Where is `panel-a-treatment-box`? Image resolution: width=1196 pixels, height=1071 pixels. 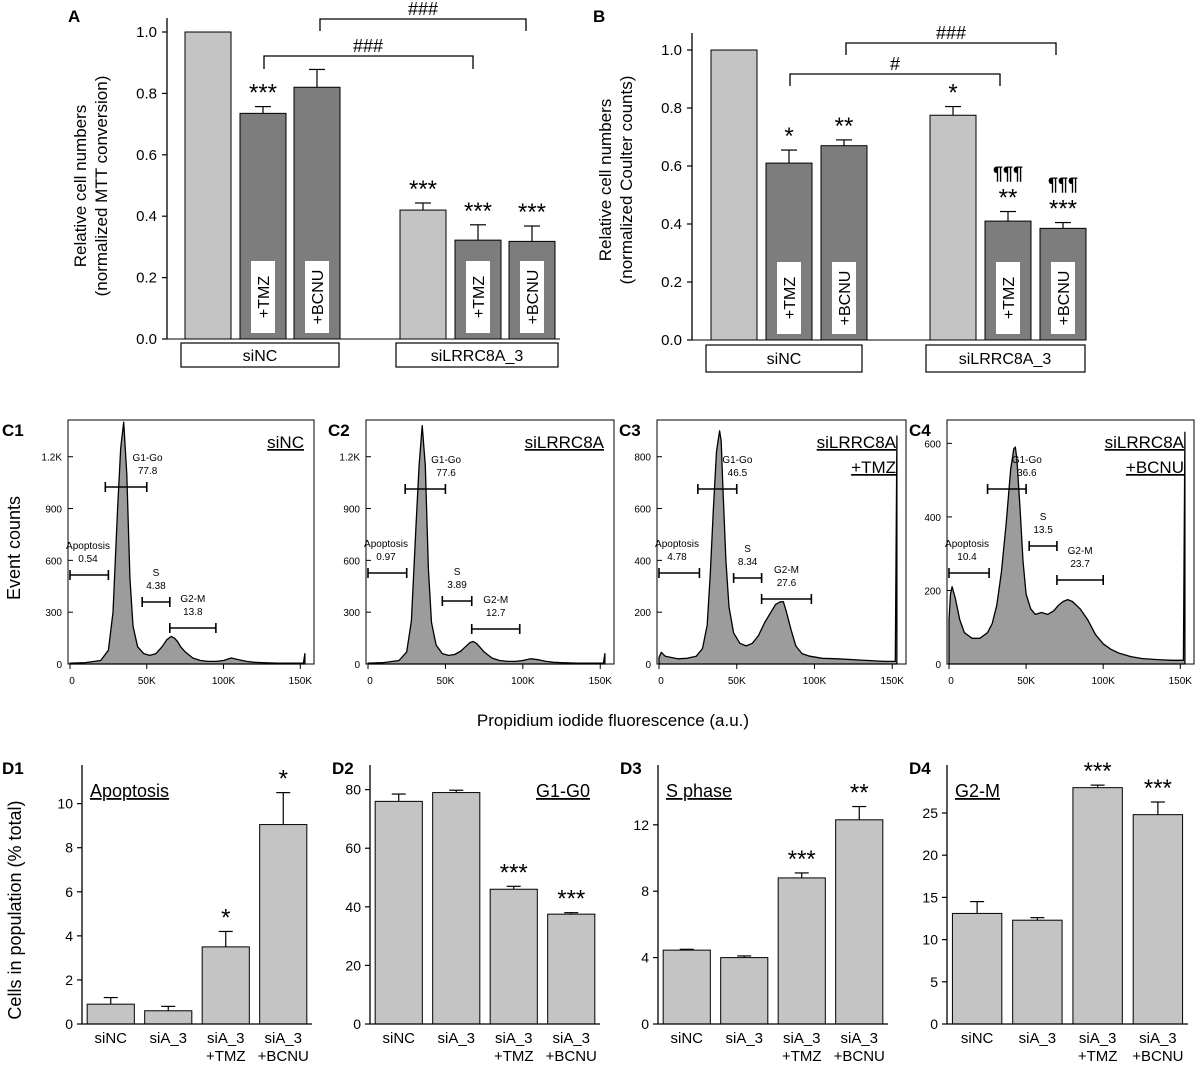 panel-a-treatment-box is located at coordinates (532, 297).